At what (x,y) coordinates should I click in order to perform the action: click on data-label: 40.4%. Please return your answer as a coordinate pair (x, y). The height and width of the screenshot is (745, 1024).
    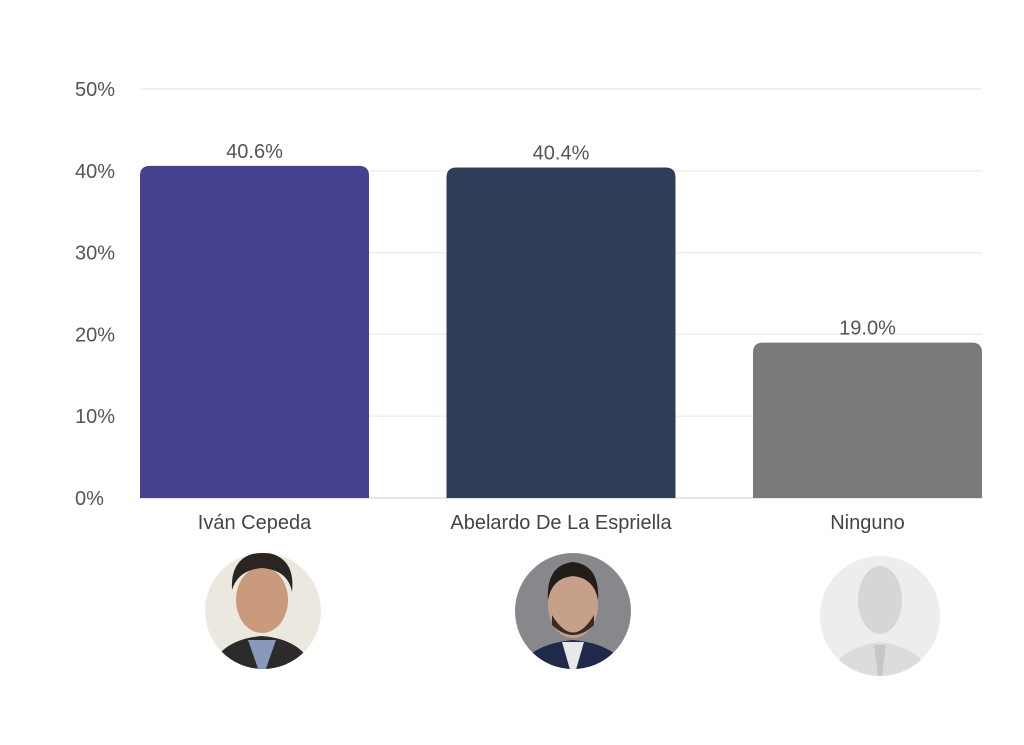
    Looking at the image, I should click on (561, 154).